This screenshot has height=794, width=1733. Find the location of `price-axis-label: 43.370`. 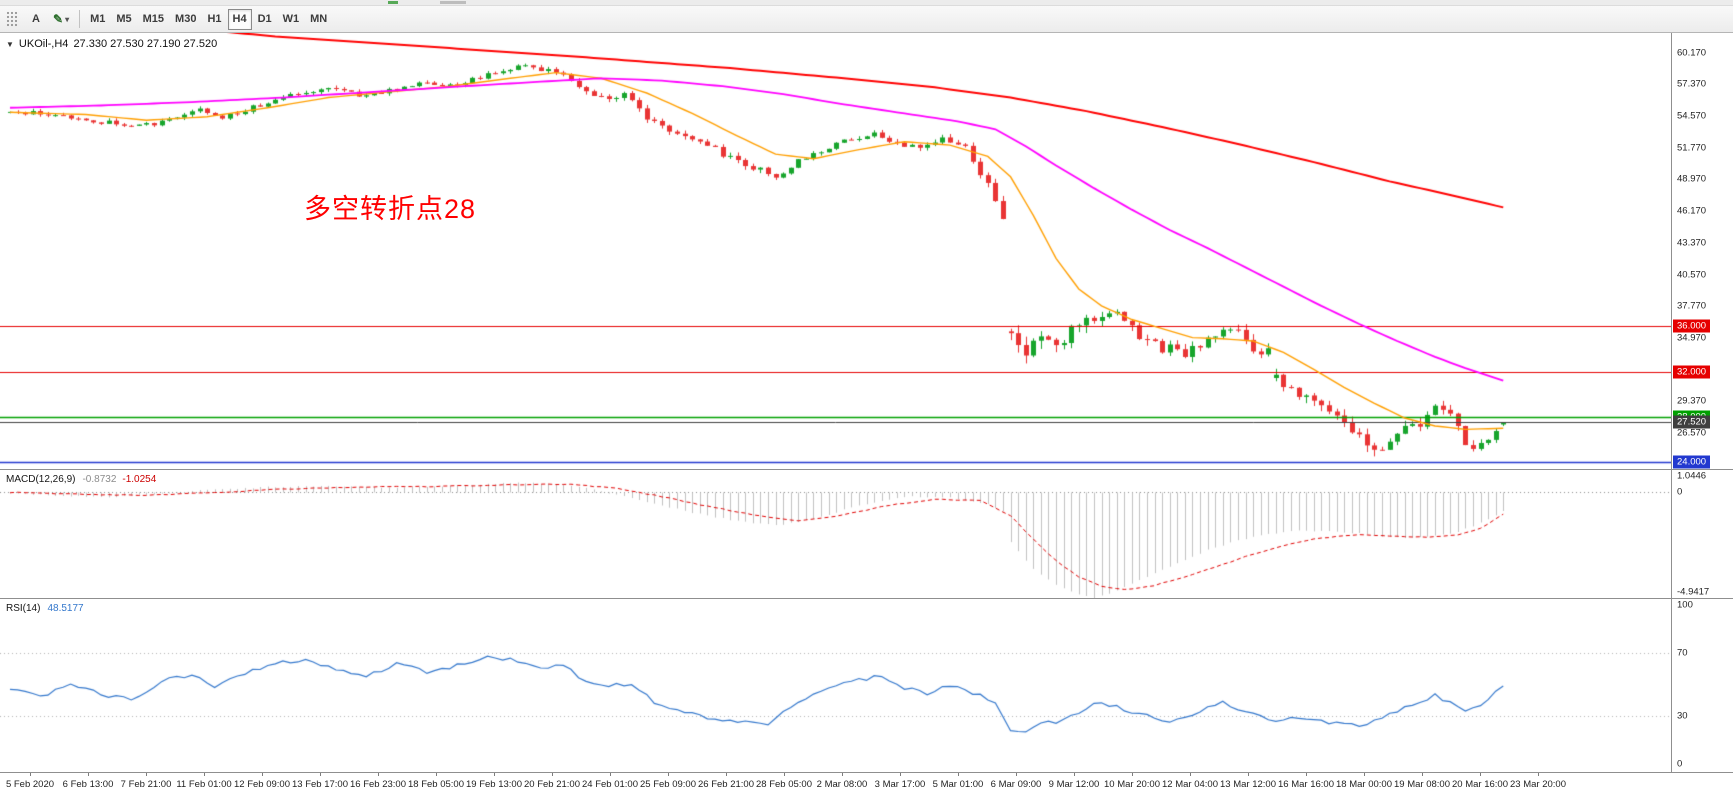

price-axis-label: 43.370 is located at coordinates (1692, 243).